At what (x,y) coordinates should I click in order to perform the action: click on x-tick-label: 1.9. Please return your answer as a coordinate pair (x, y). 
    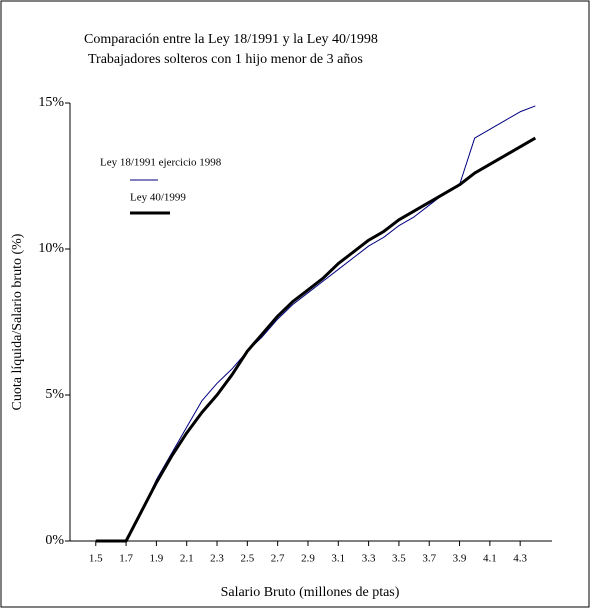
    Looking at the image, I should click on (157, 559).